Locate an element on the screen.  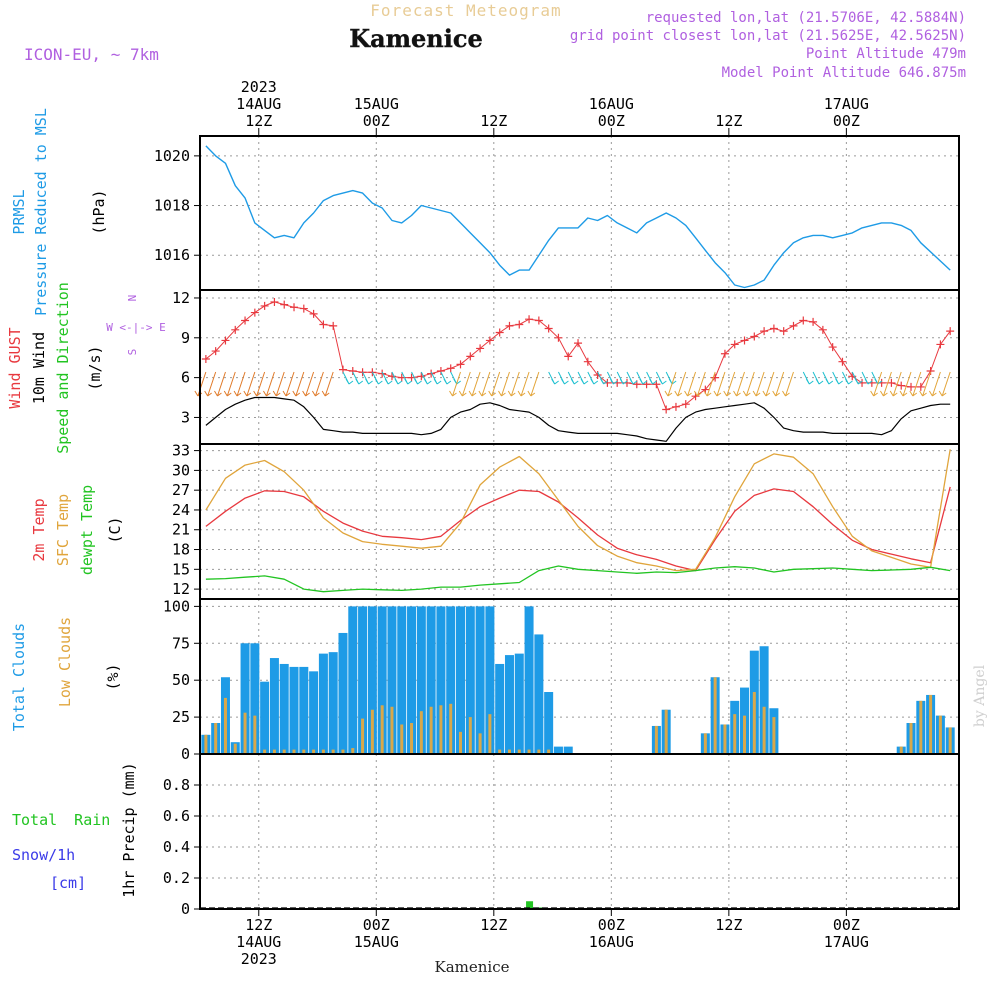
dewpoint-line is located at coordinates (578, 579).